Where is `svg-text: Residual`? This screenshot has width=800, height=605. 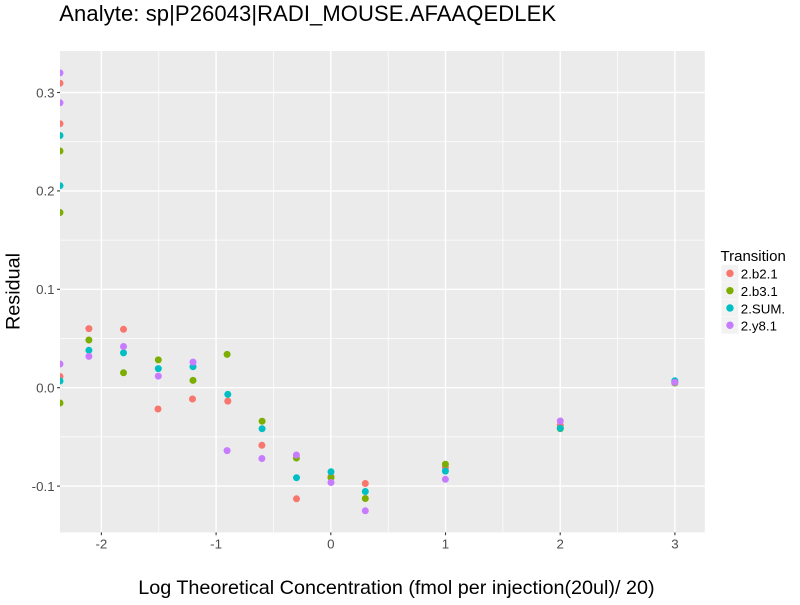
svg-text: Residual is located at coordinates (14, 291).